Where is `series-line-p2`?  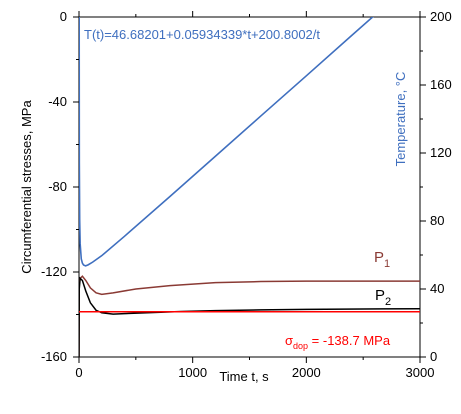 series-line-p2 is located at coordinates (249, 316).